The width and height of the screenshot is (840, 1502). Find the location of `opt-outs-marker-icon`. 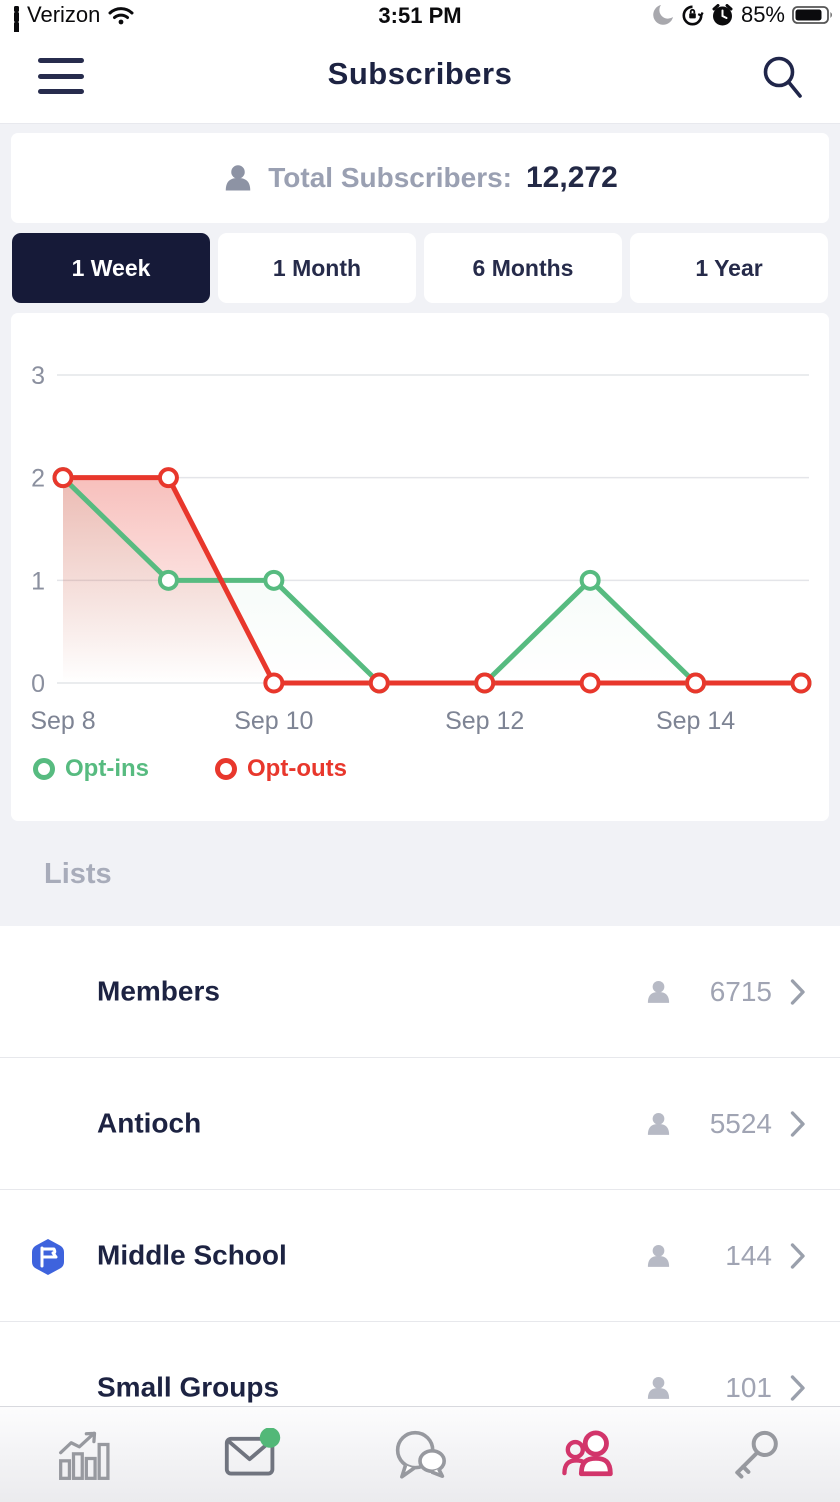

opt-outs-marker-icon is located at coordinates (226, 769).